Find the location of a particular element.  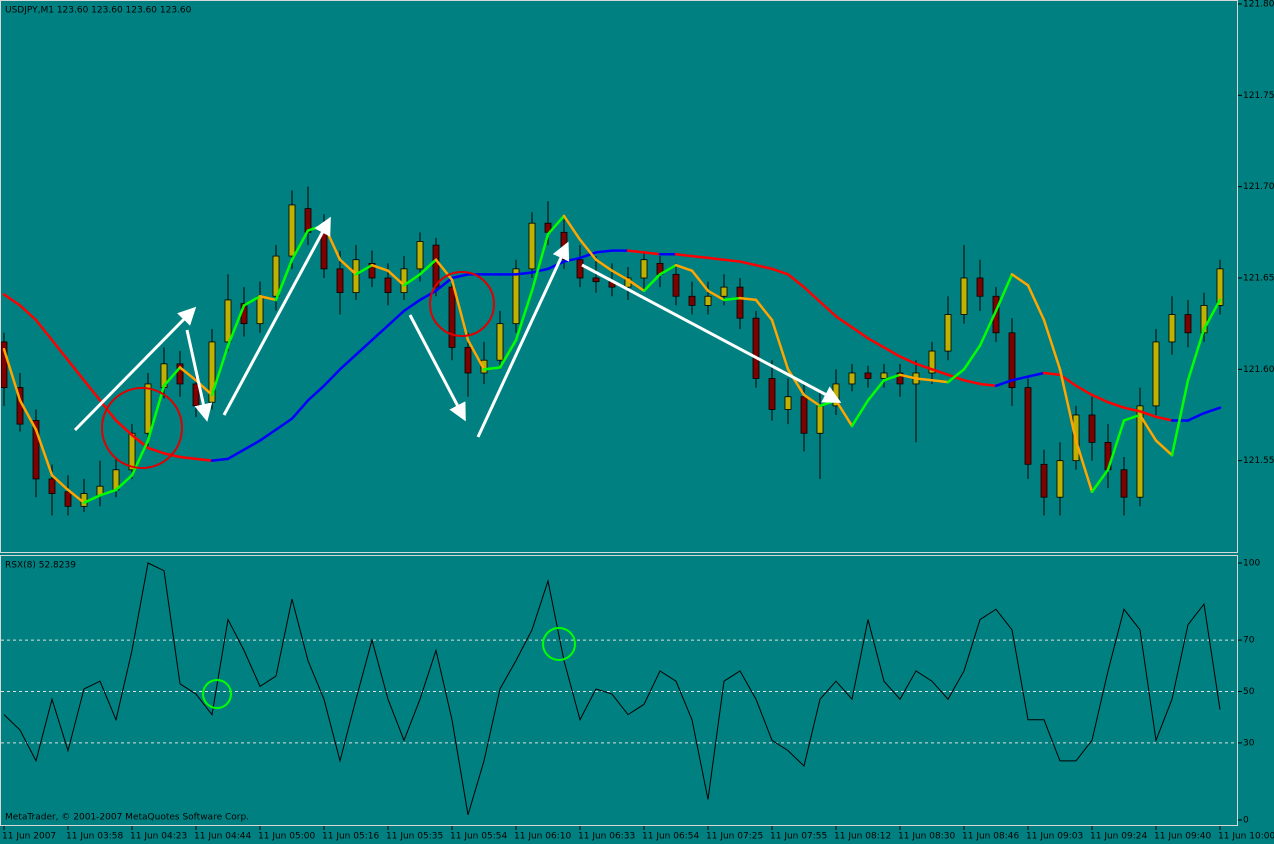

y-tick-label: 100 is located at coordinates (1251, 564).